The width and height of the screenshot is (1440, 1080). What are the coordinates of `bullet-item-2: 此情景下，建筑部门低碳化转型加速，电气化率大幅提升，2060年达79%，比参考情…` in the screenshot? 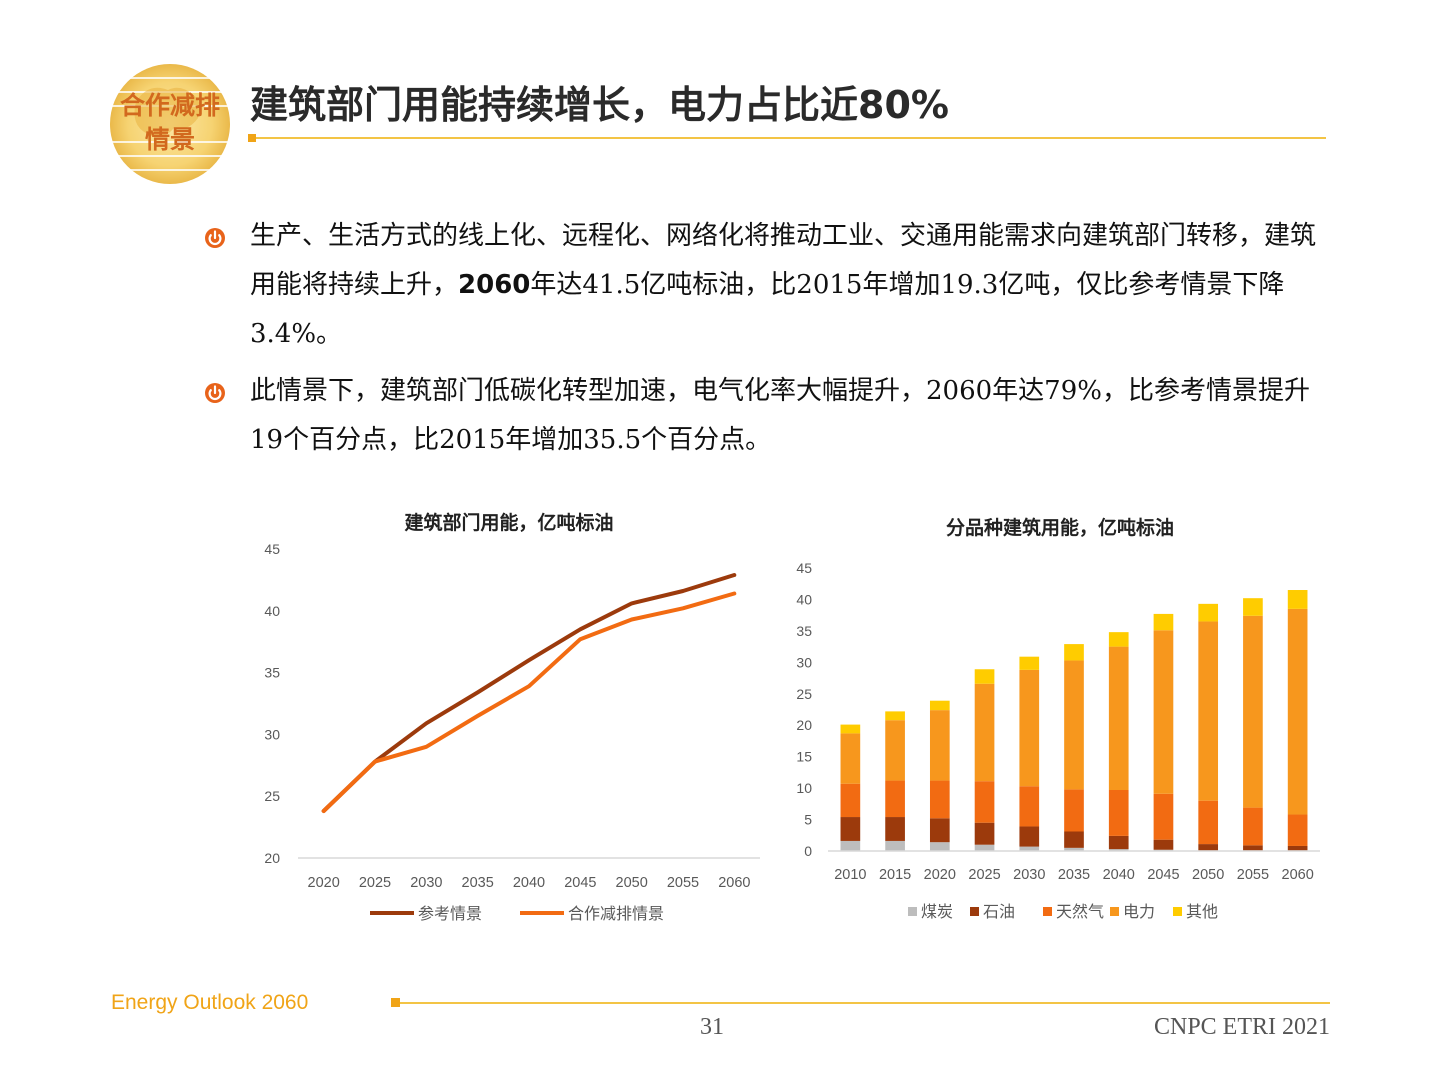 It's located at (767, 416).